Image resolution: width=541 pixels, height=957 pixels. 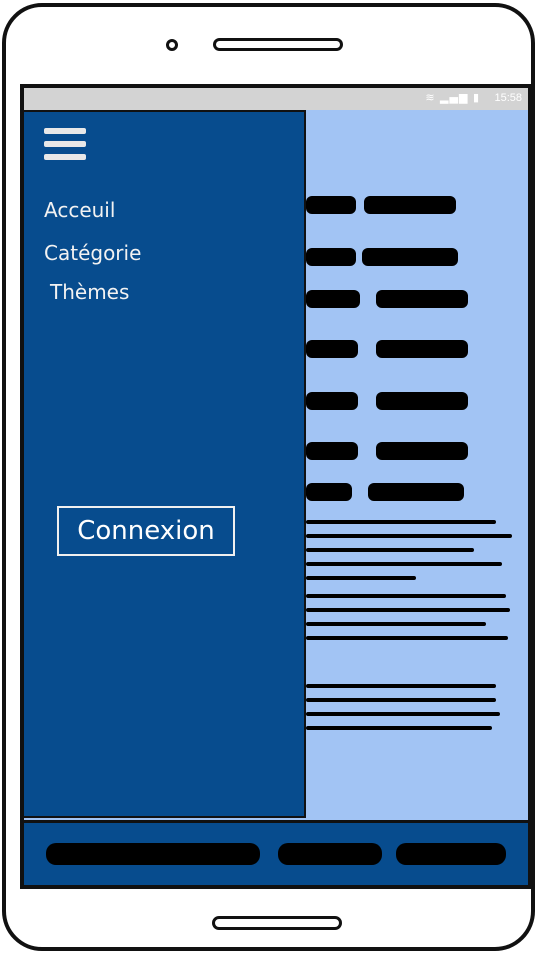 What do you see at coordinates (277, 923) in the screenshot?
I see `home-button` at bounding box center [277, 923].